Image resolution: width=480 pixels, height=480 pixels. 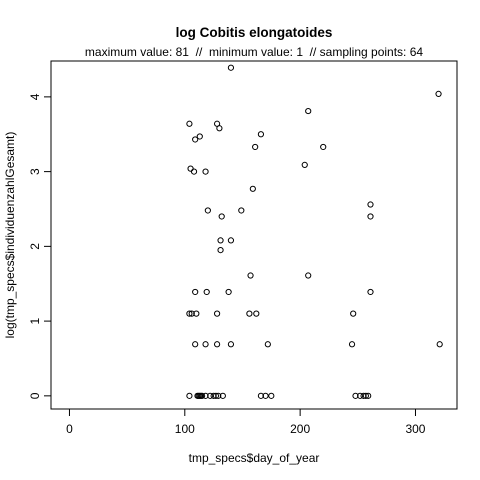 What do you see at coordinates (246, 422) in the screenshot?
I see `x-axis: 0 100 200 300` at bounding box center [246, 422].